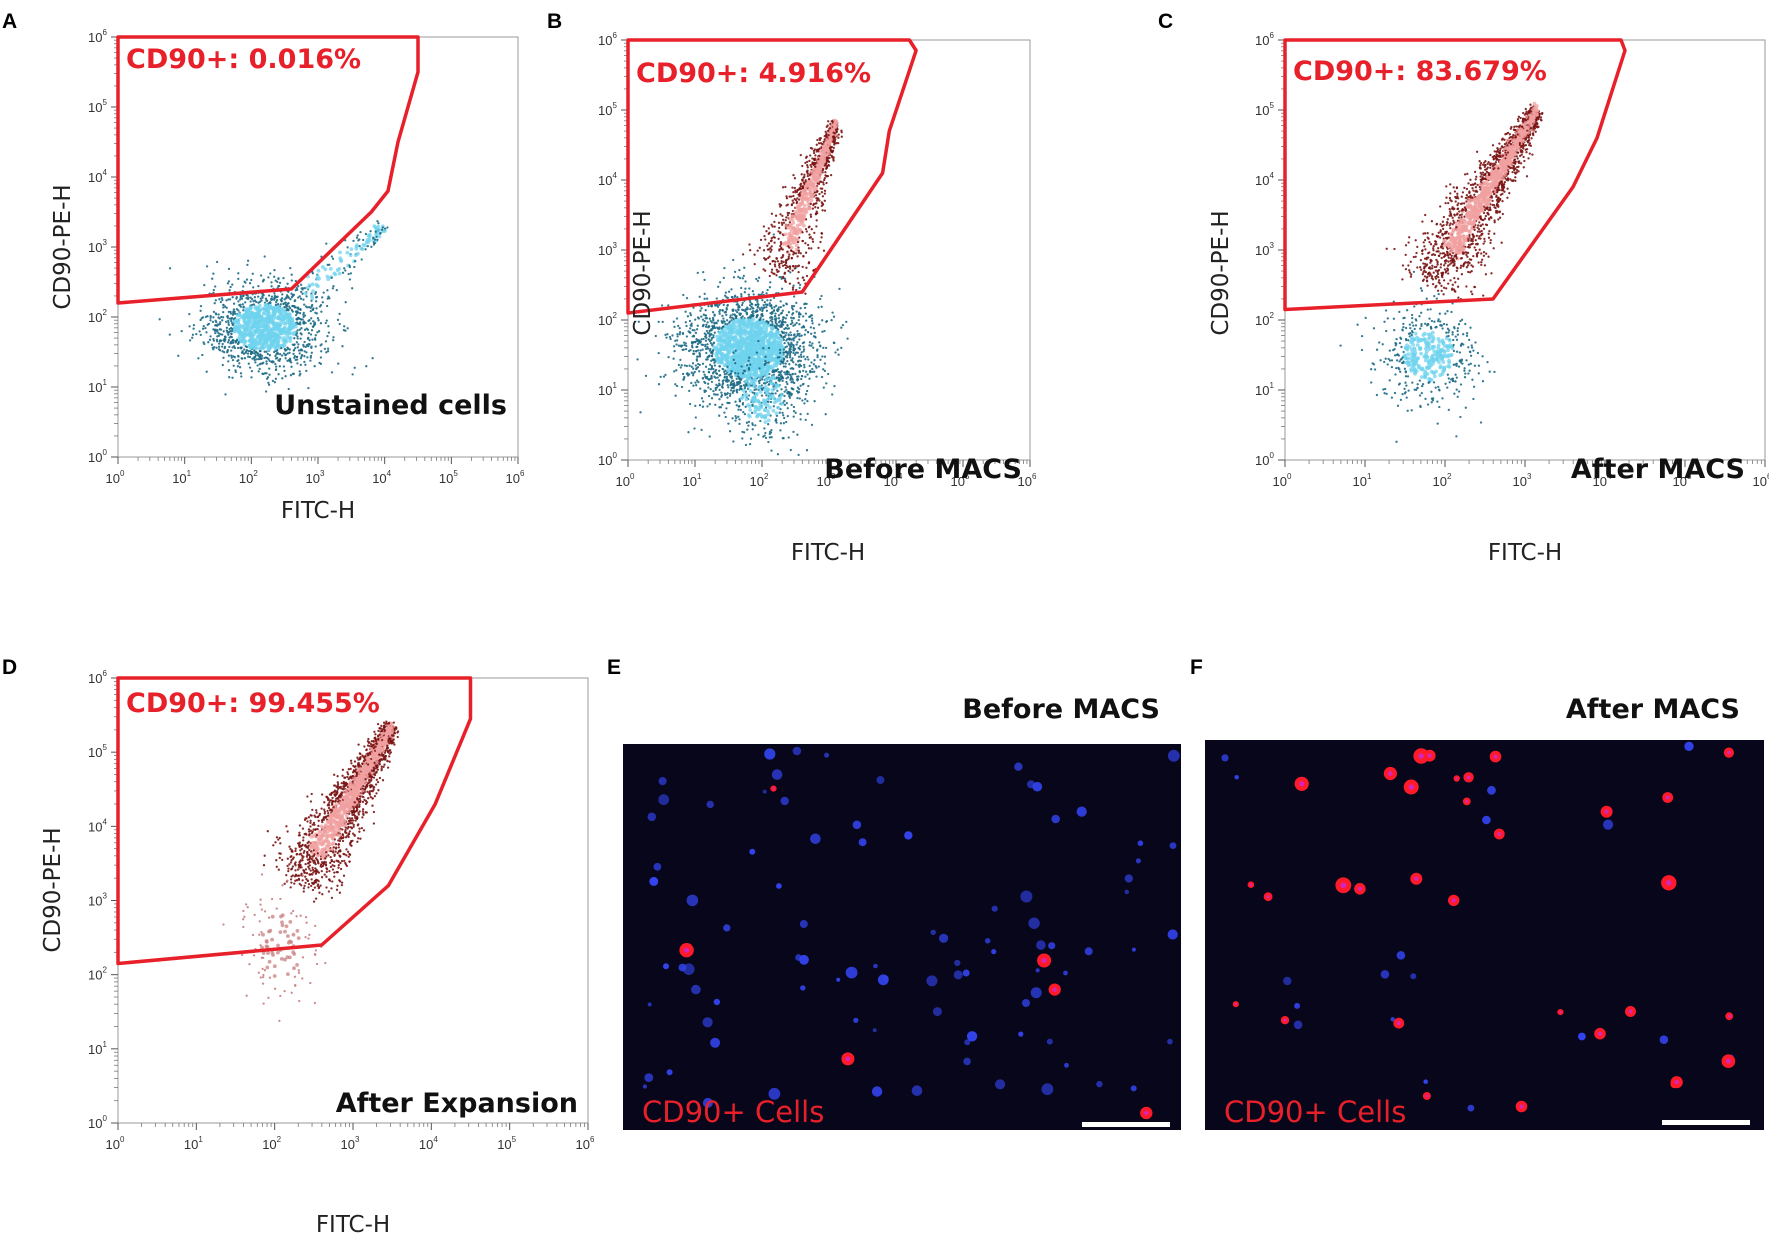  What do you see at coordinates (315, 477) in the screenshot?
I see `x-tick-label: 103` at bounding box center [315, 477].